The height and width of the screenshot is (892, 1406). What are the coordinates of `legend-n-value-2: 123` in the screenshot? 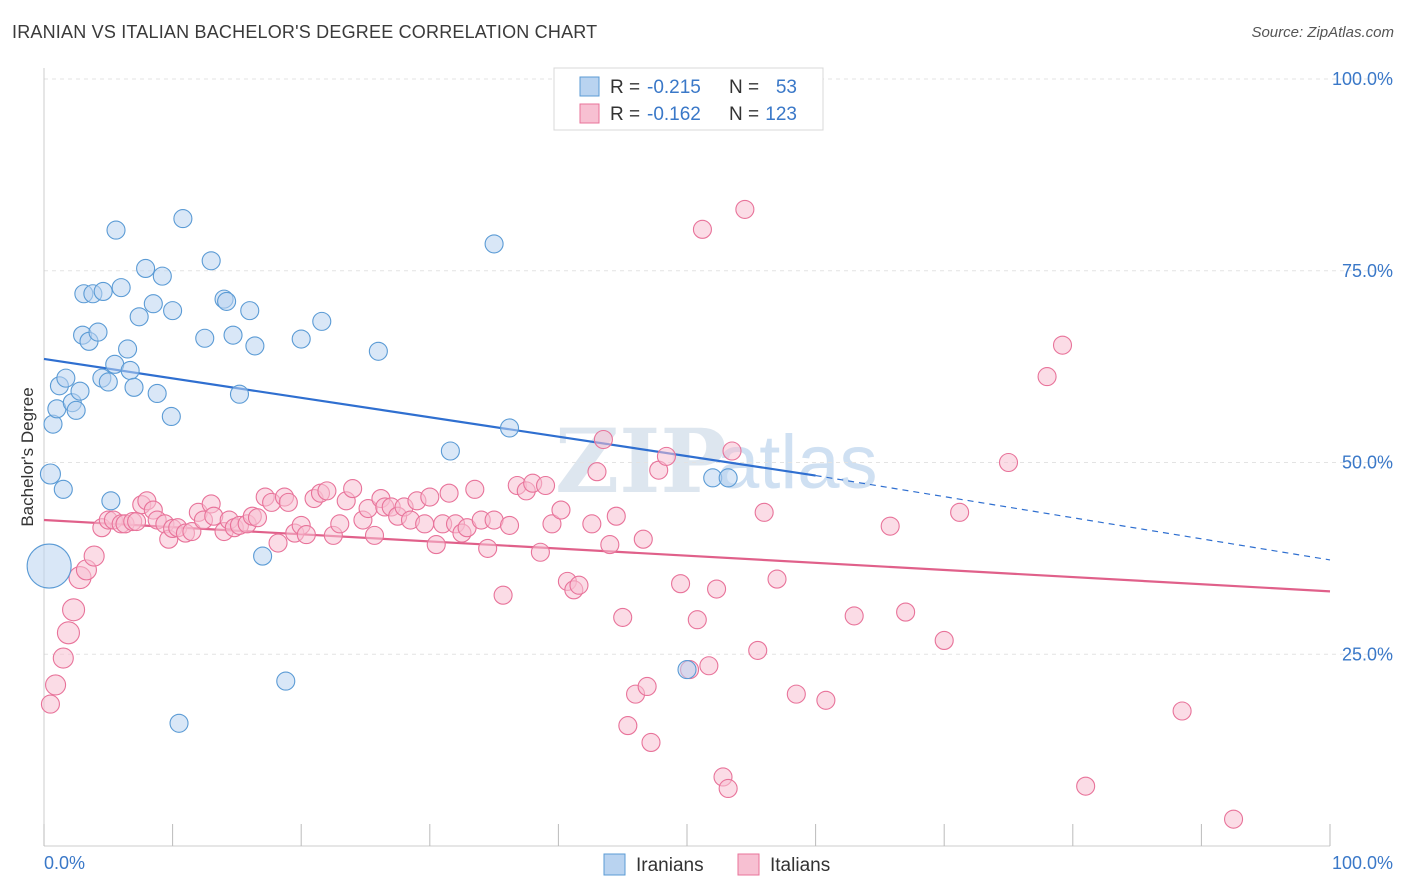 It's located at (781, 114).